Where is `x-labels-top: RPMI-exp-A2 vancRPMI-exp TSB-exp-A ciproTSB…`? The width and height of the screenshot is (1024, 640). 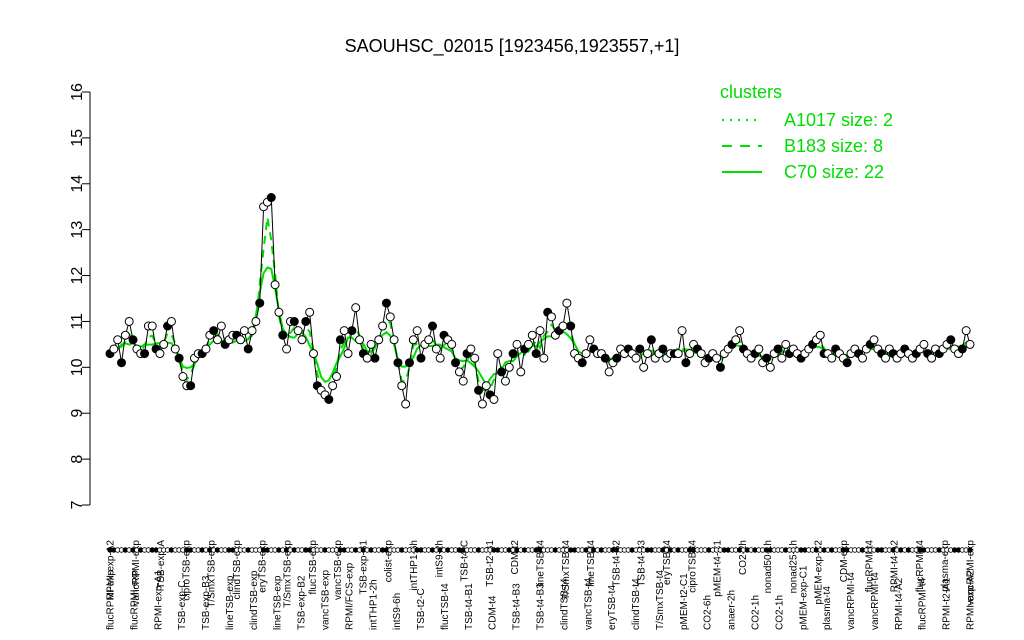
x-labels-top: RPMI-exp-A2 vancRPMI-exp TSB-exp-A ciproTSB… is located at coordinates (541, 574).